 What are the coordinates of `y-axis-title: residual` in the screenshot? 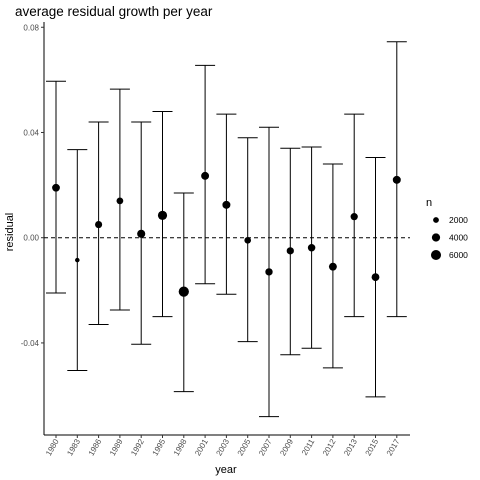 It's located at (10, 232).